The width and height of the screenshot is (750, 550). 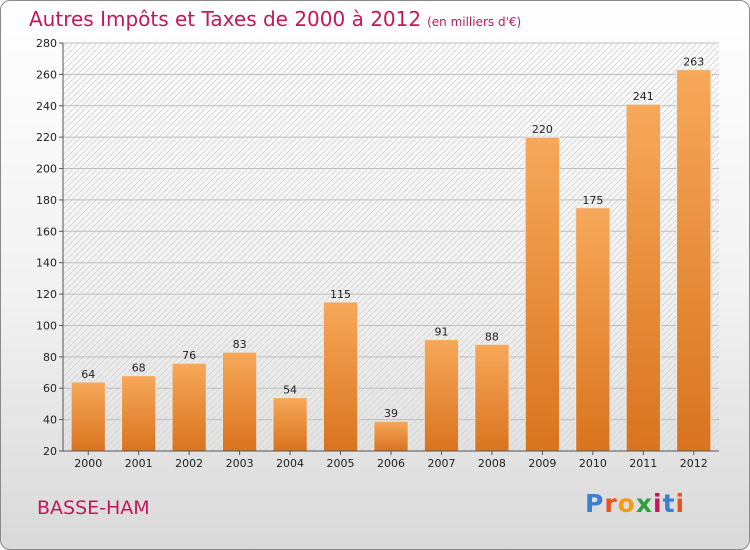 I want to click on x-tick-label: 2000, so click(x=88, y=463).